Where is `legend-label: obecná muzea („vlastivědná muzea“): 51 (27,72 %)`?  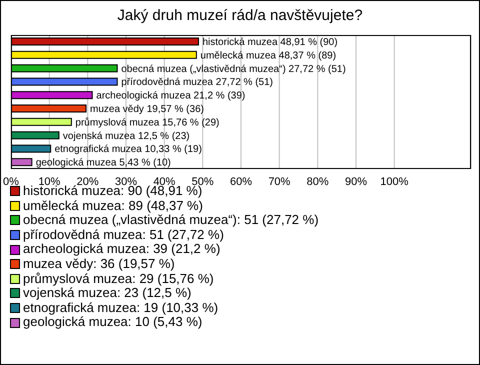
legend-label: obecná muzea („vlastivědná muzea“): 51 (27,72 %) is located at coordinates (171, 220).